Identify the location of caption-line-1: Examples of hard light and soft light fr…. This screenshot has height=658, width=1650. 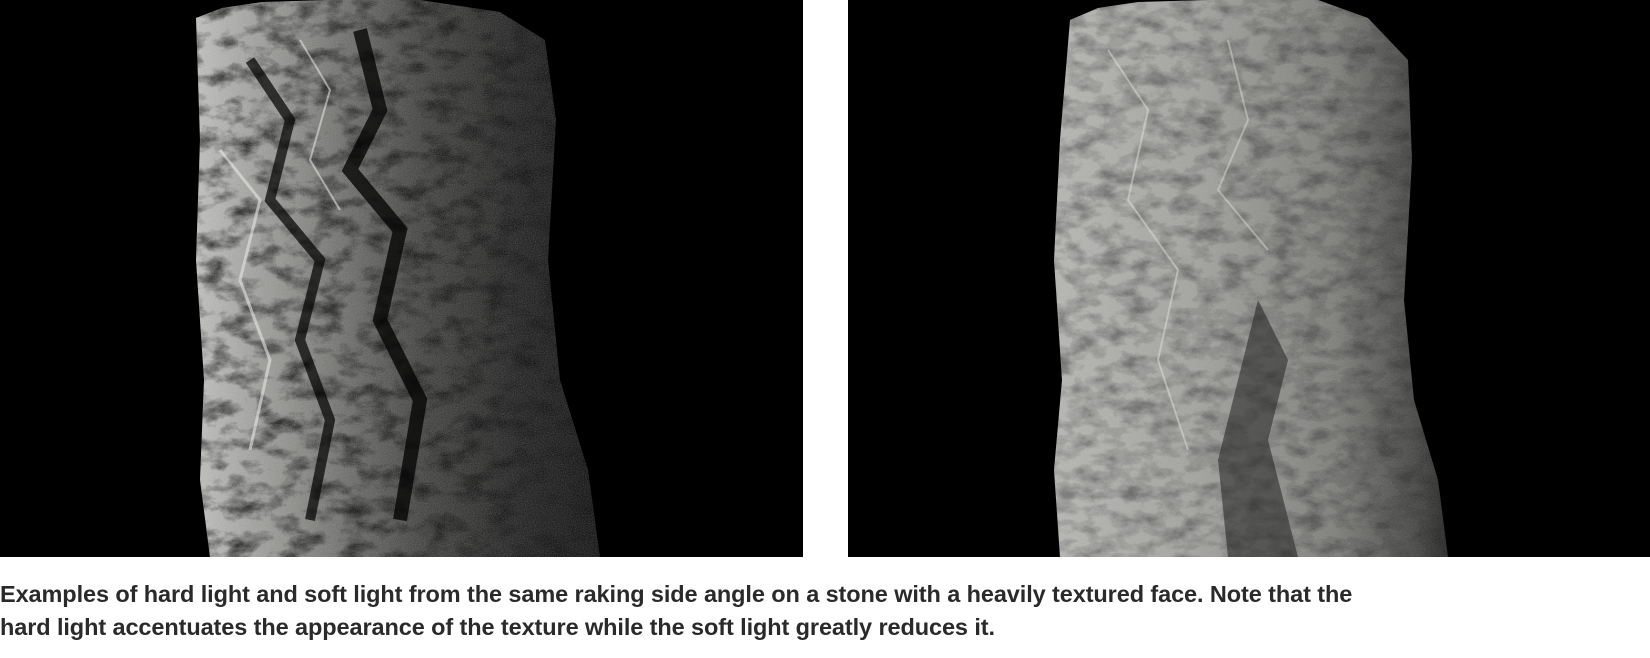
(676, 594).